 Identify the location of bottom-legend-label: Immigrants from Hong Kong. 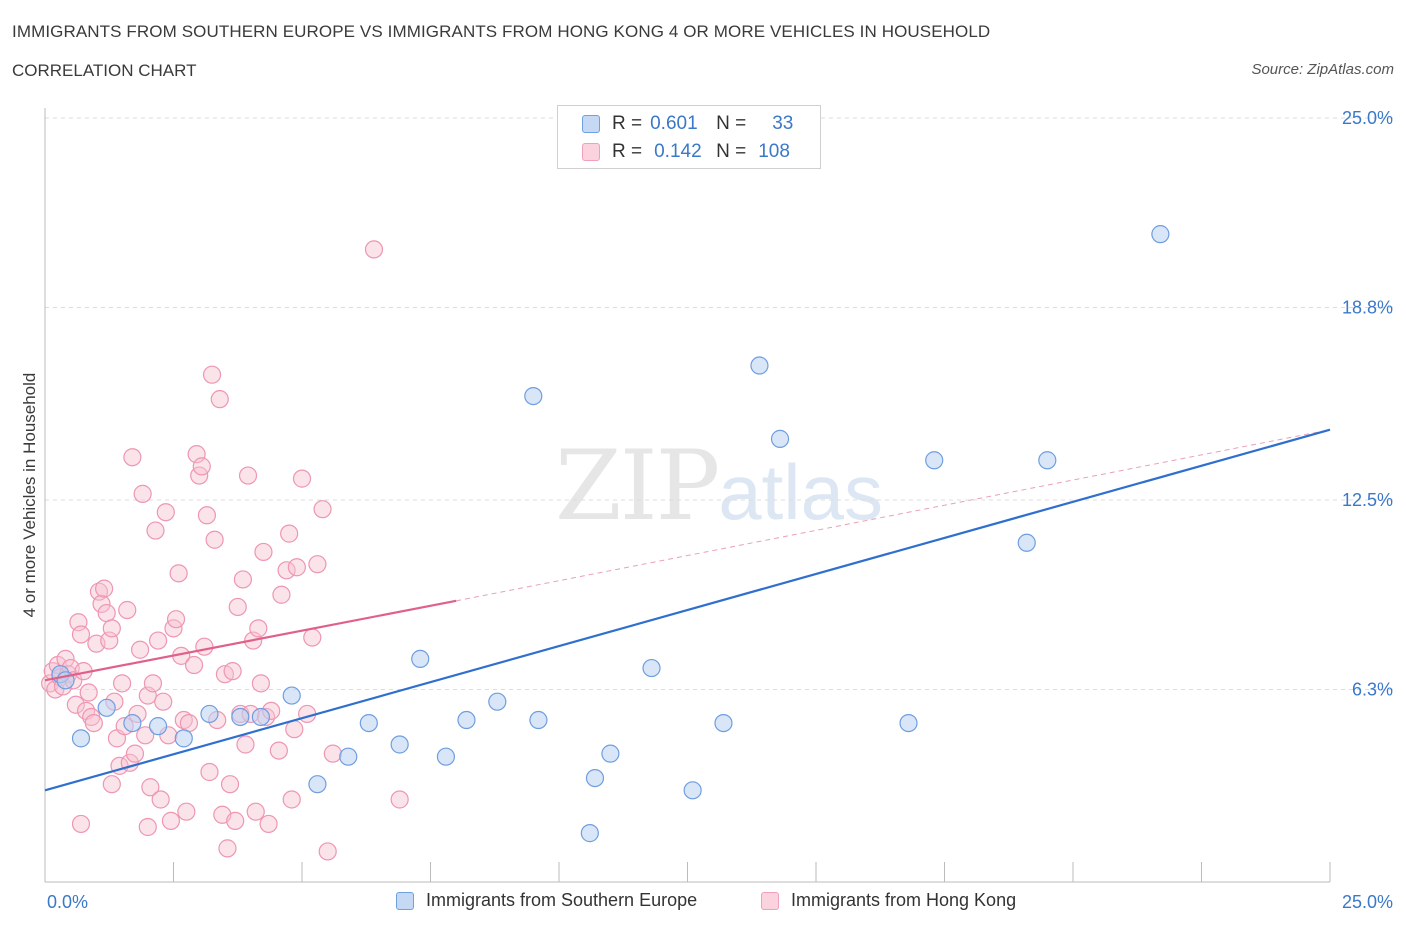
(904, 900).